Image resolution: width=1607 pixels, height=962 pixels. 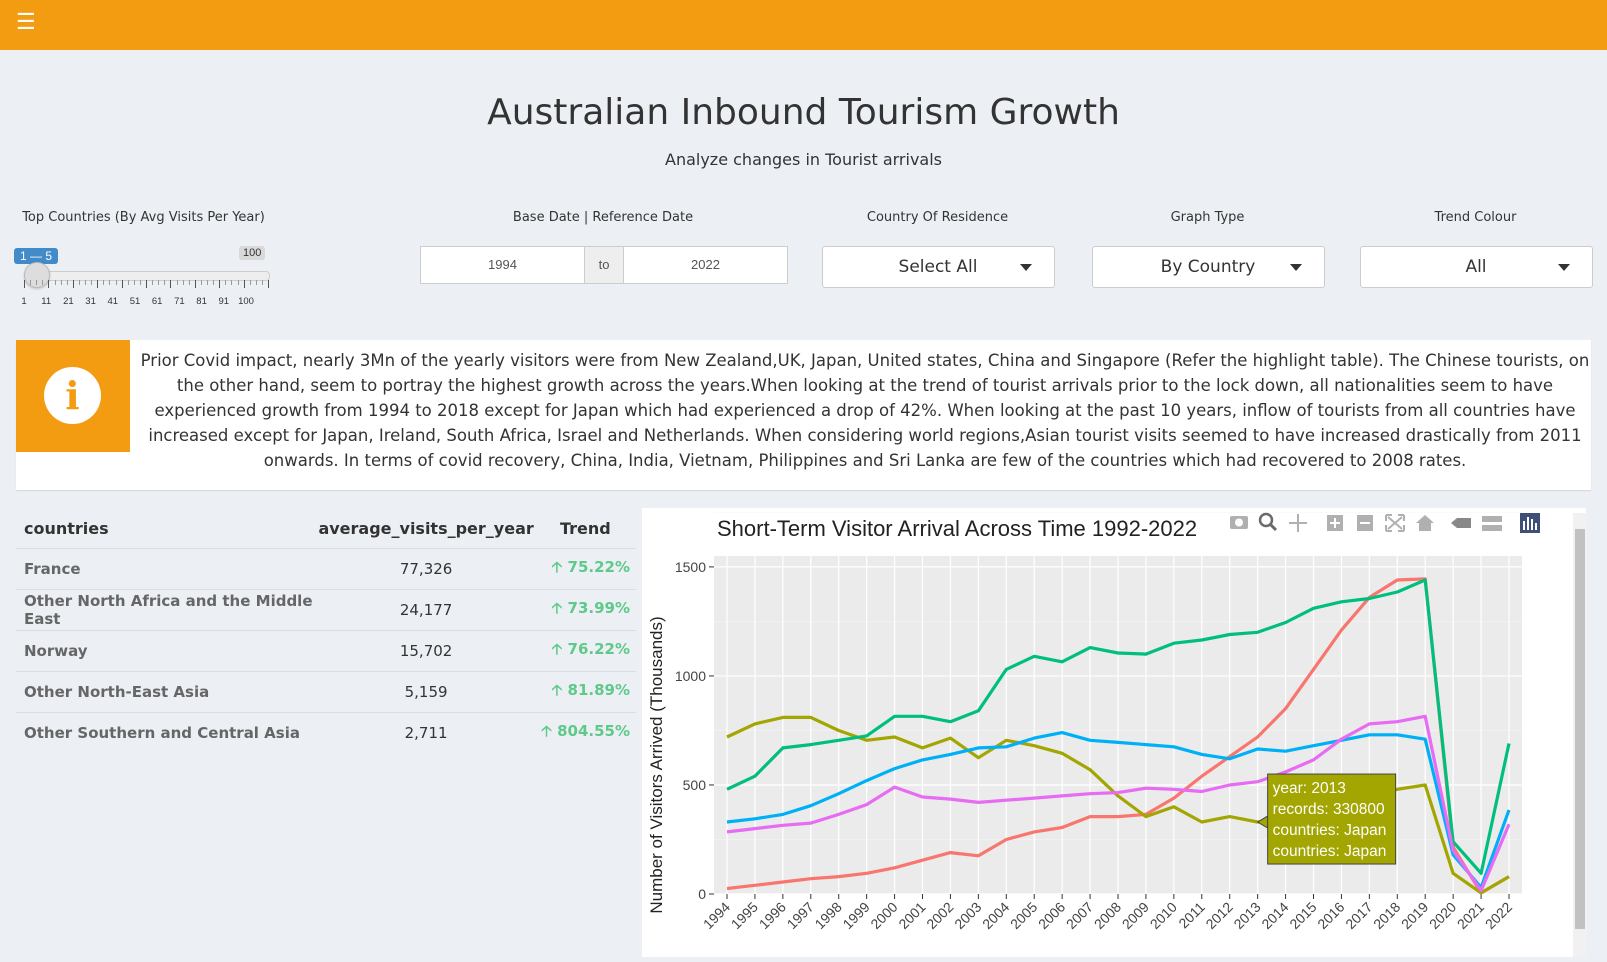 I want to click on x-tick-label: 2018, so click(x=1386, y=915).